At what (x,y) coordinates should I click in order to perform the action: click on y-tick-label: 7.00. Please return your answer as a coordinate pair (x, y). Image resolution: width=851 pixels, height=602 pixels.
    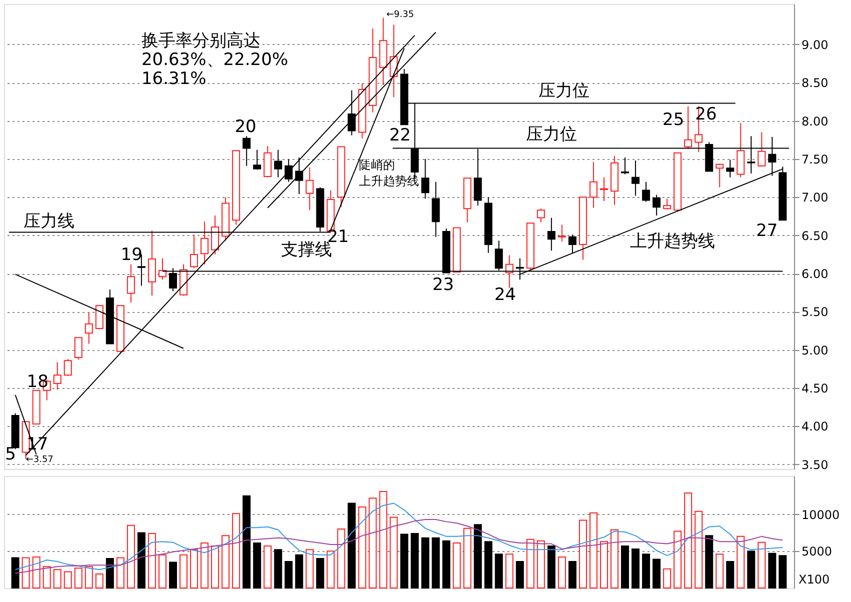
    Looking at the image, I should click on (815, 197).